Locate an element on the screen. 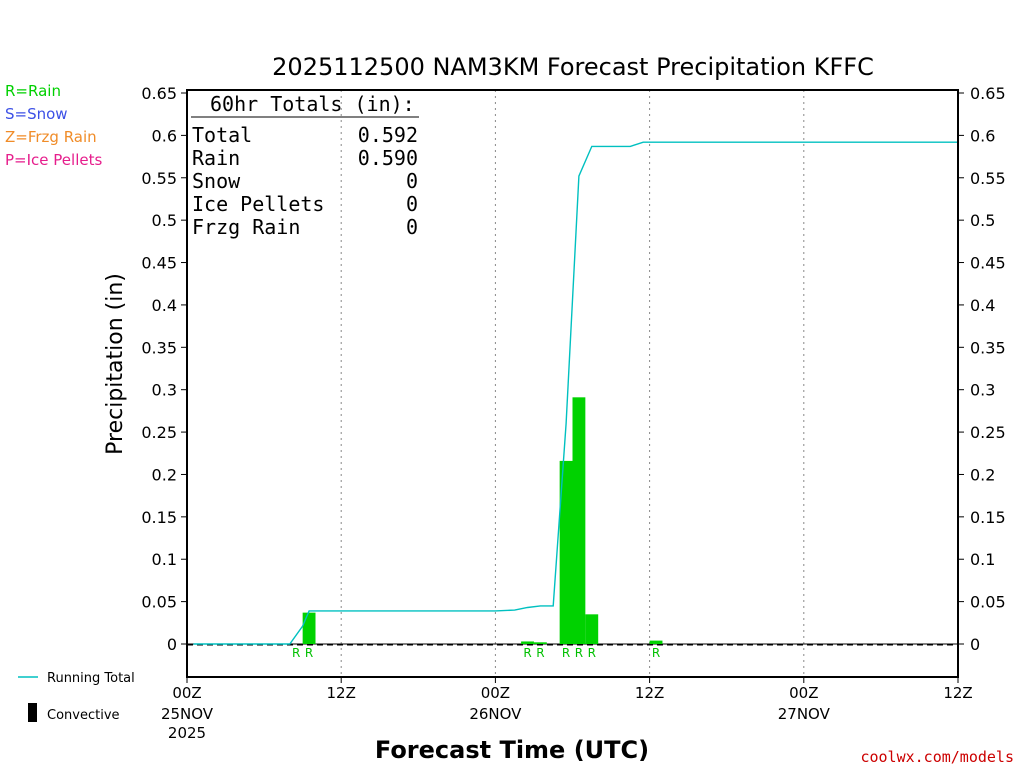 The image size is (1024, 768). y-tick-label-left: 0.15 is located at coordinates (159, 517).